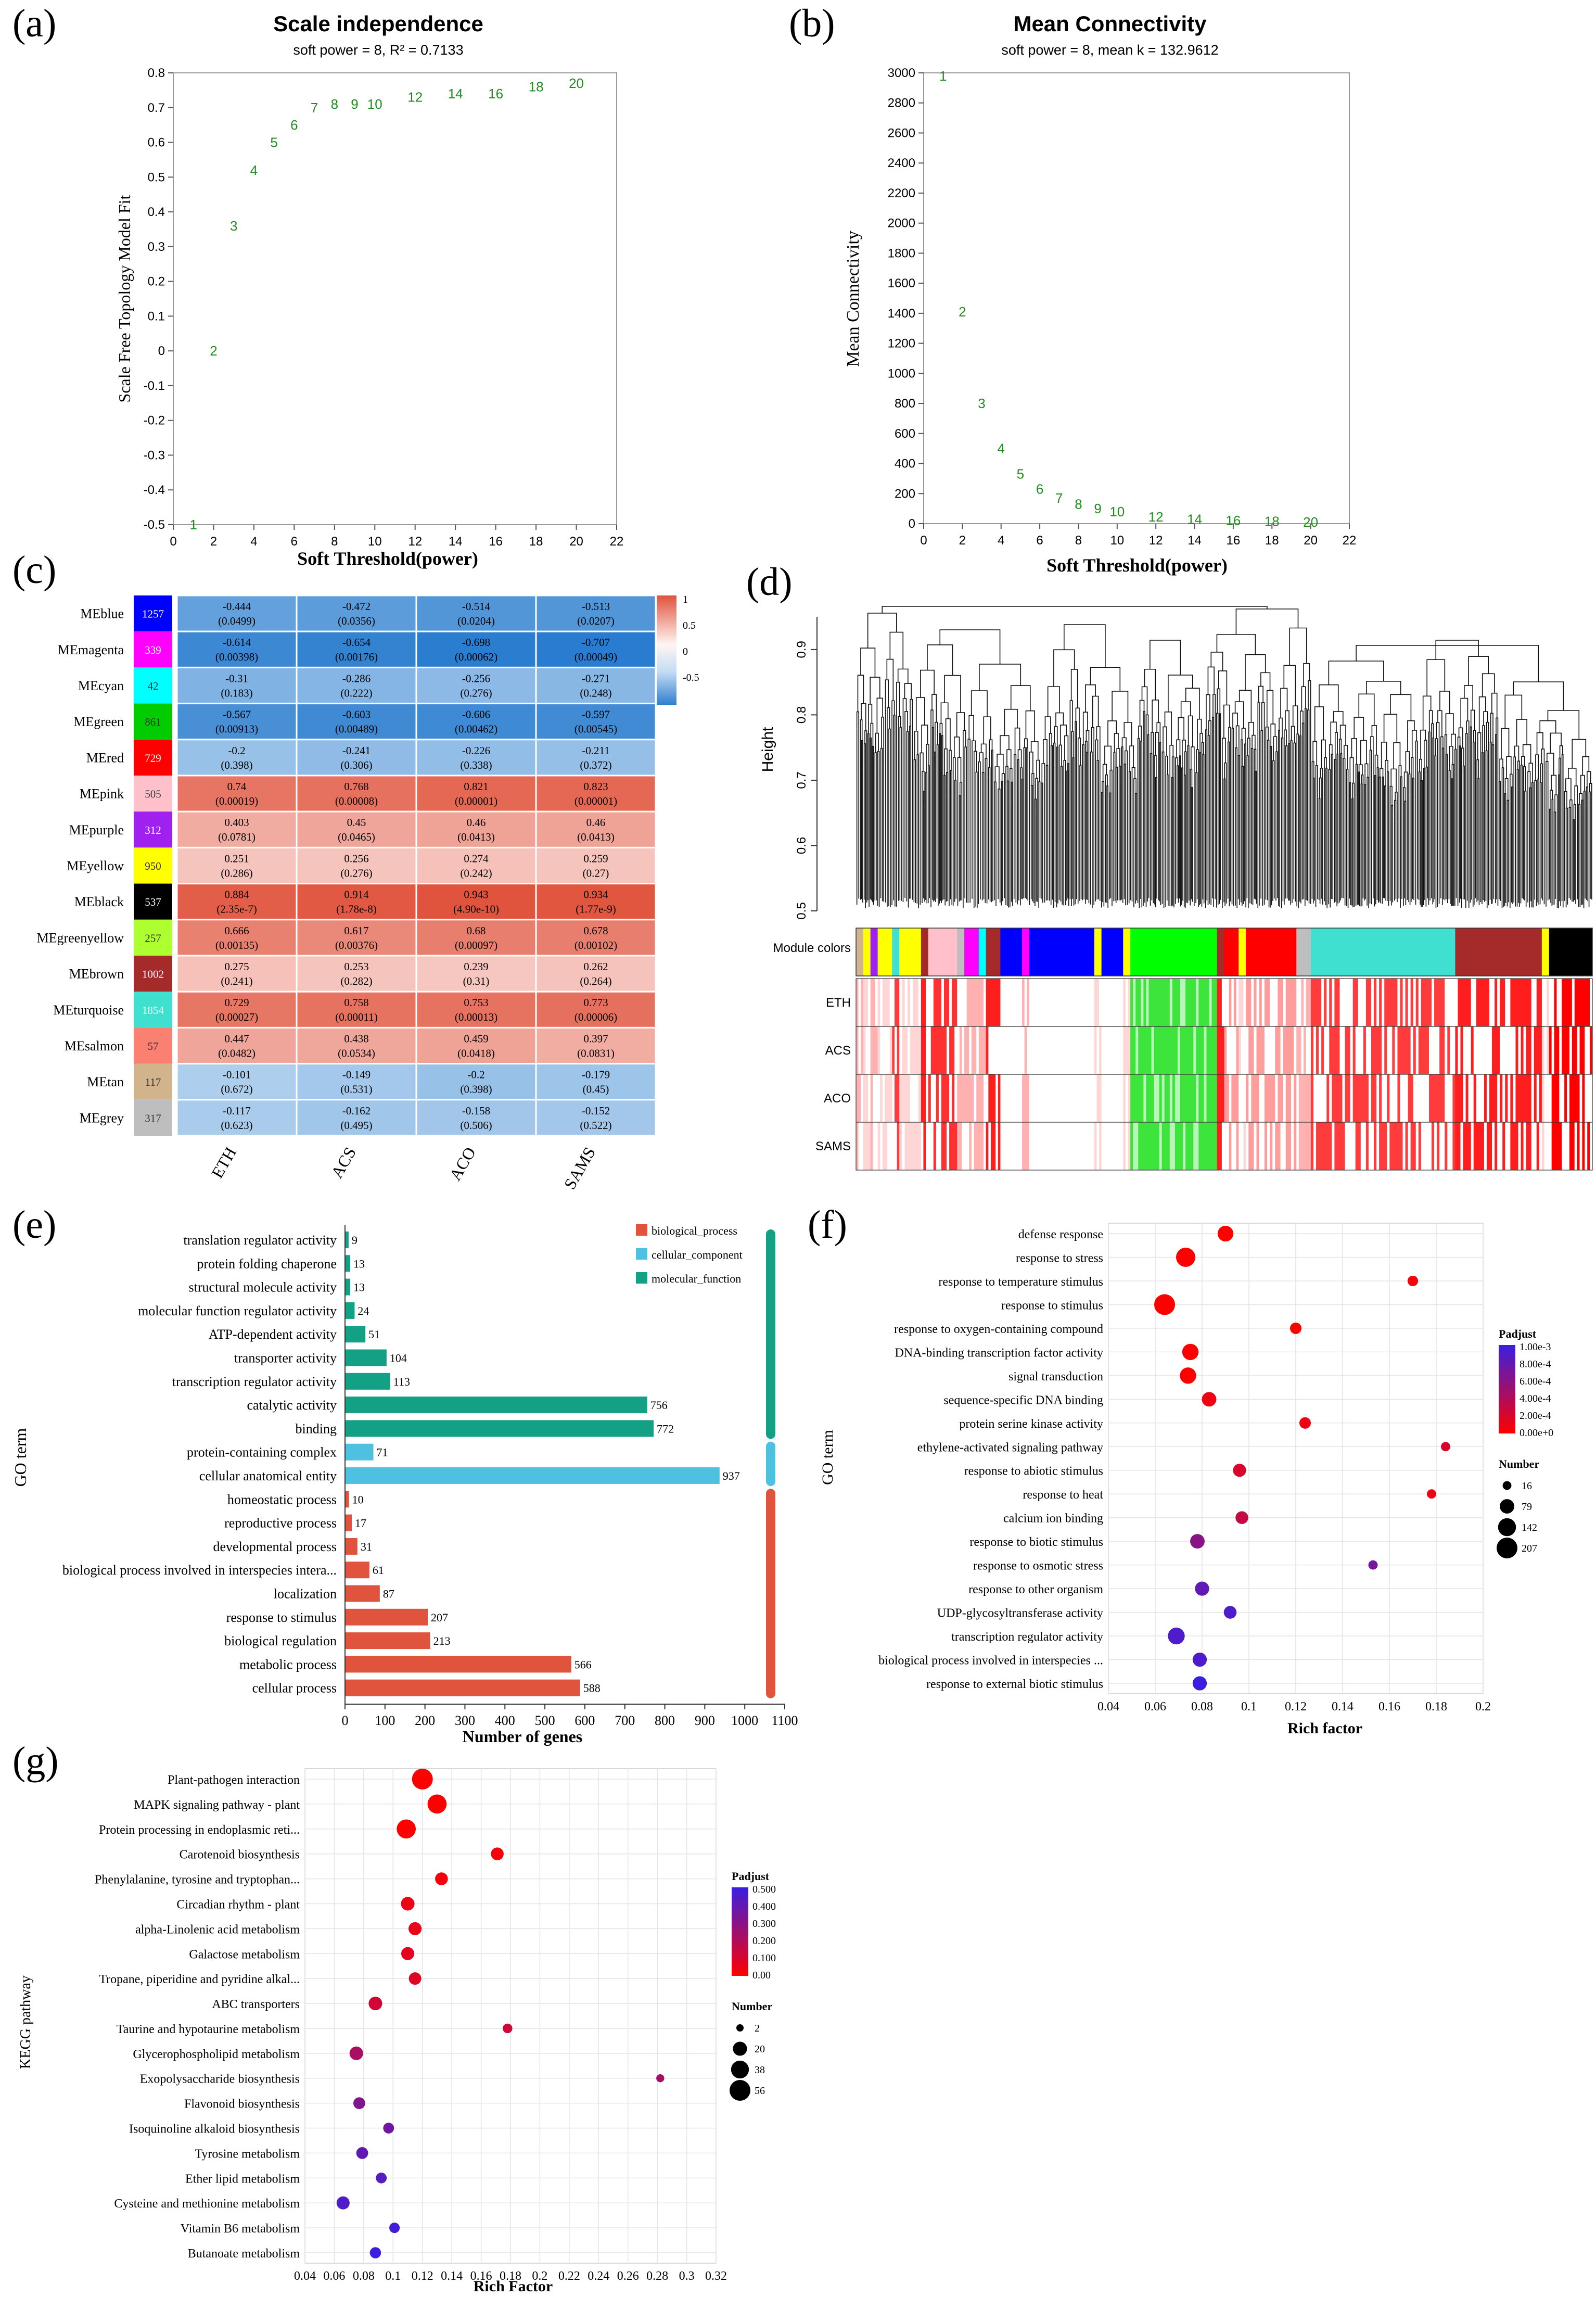  I want to click on panel-e-x-tick-label: 600, so click(584, 1720).